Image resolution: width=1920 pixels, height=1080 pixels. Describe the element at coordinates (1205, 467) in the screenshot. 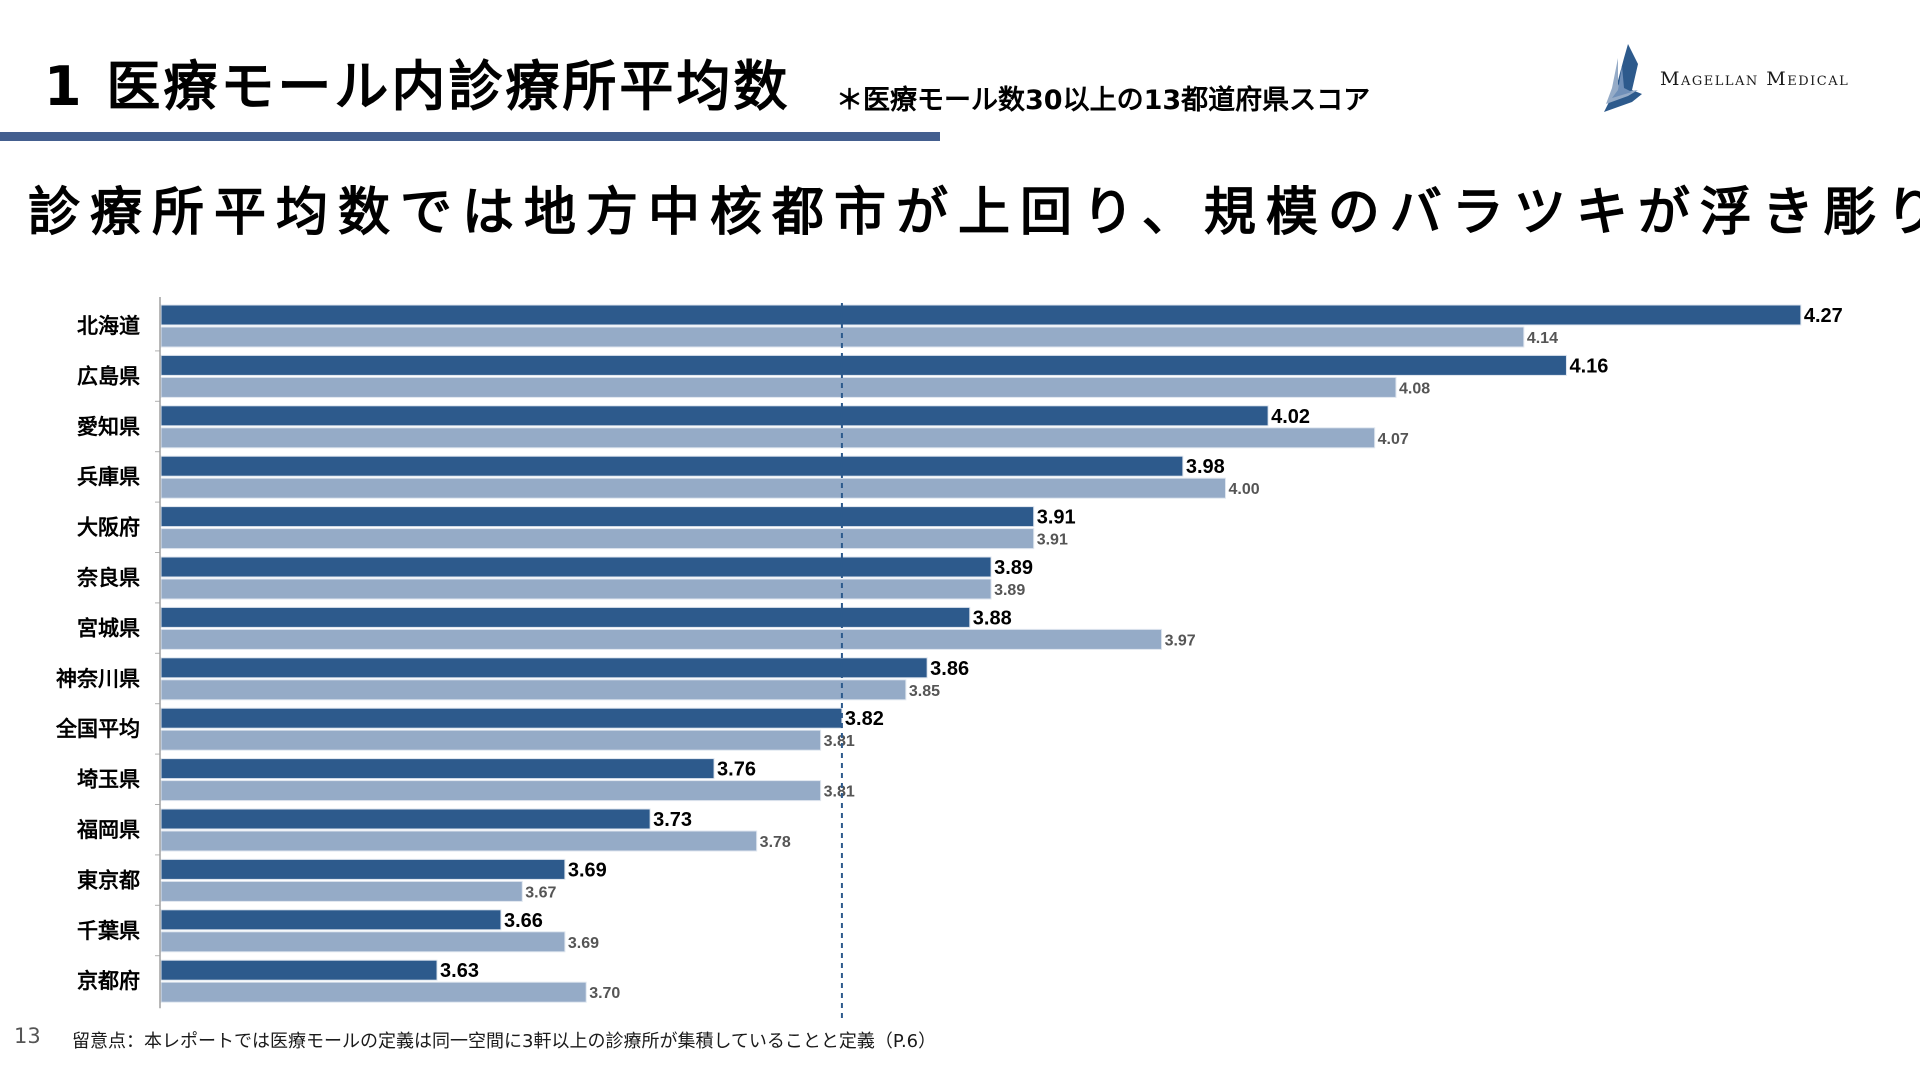

I see `value-label-primary: 3.98` at that location.